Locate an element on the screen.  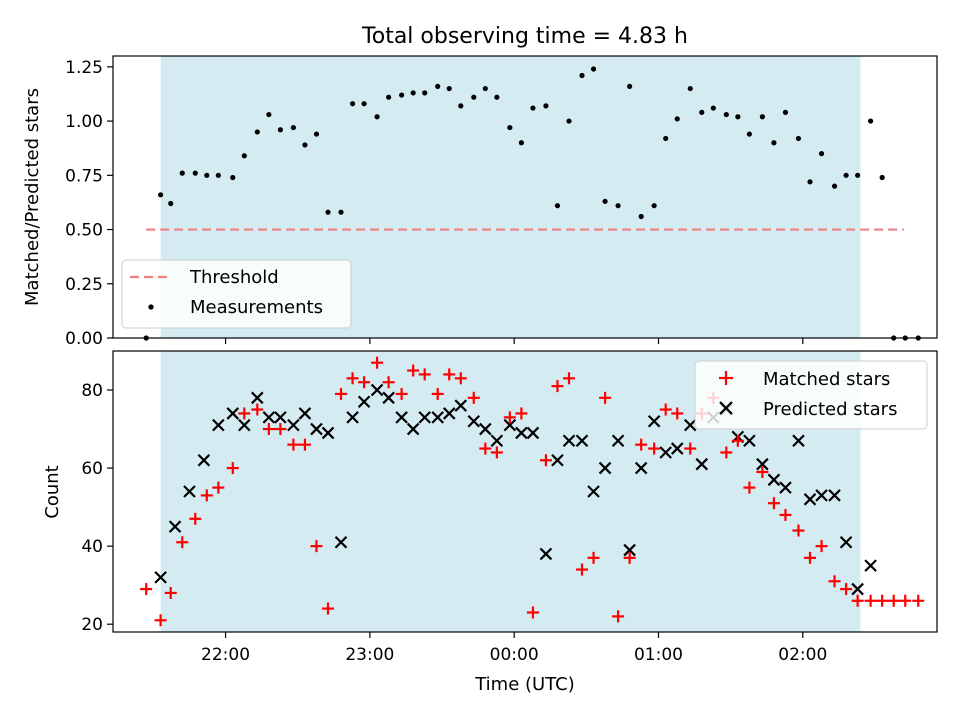
y-tick-label: 1.00 is located at coordinates (84, 122).